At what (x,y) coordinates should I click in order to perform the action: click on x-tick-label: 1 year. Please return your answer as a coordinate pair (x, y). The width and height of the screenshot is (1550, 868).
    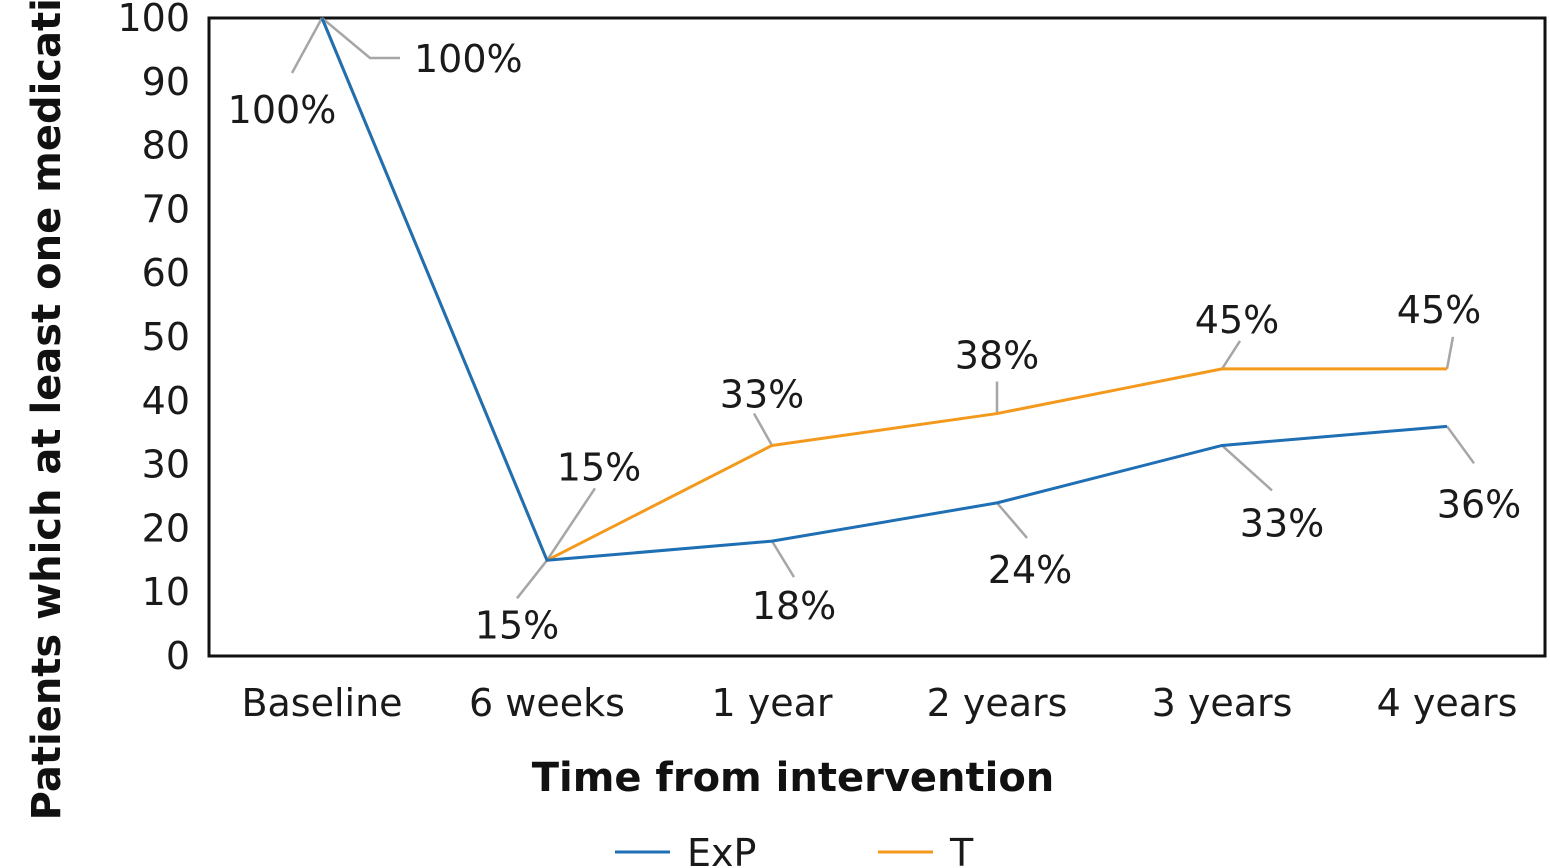
    Looking at the image, I should click on (771, 703).